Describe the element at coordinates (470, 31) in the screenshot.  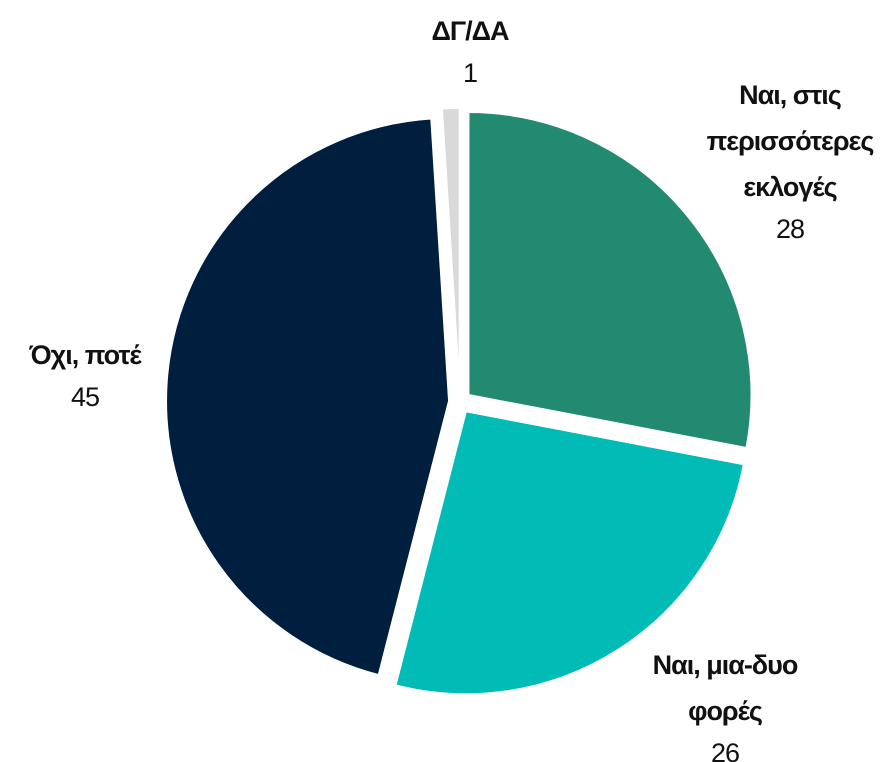
I see `category-name: ΔΓ/ΔΑ` at that location.